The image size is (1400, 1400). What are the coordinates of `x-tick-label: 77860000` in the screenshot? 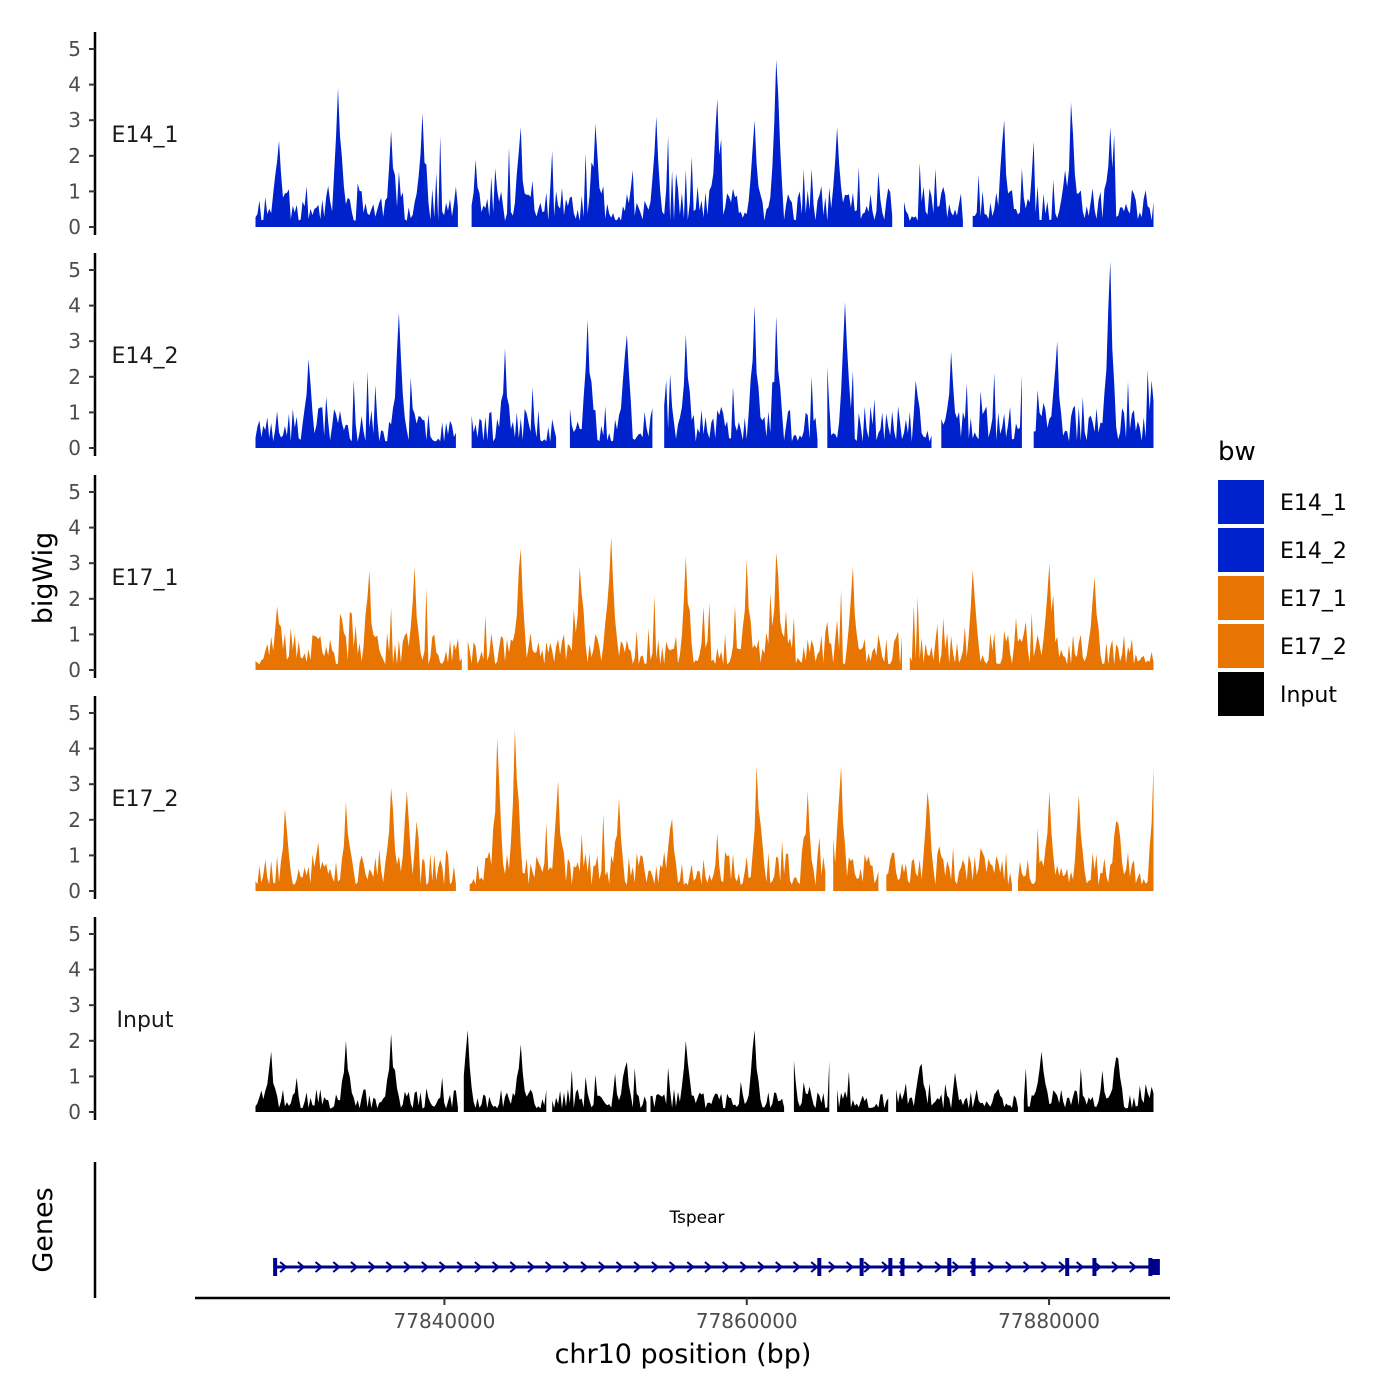 It's located at (747, 1321).